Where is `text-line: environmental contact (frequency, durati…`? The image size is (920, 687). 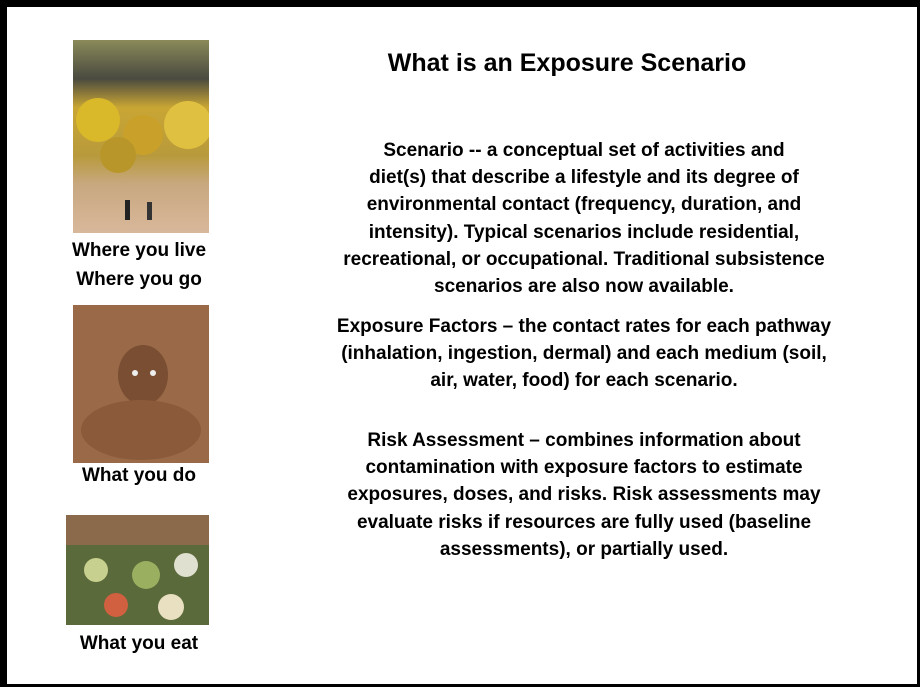
text-line: environmental contact (frequency, durati… is located at coordinates (584, 205).